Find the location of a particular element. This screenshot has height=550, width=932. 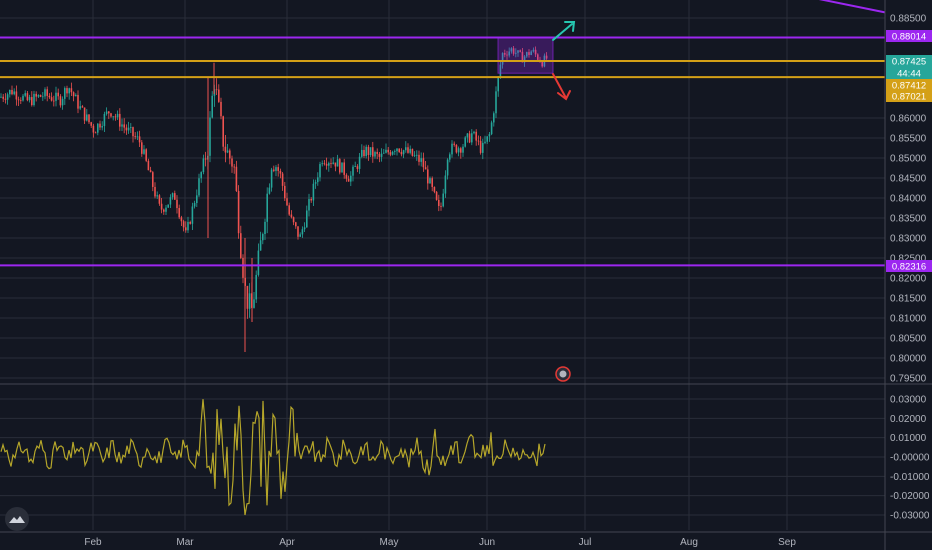

price-tag: 0.87021 is located at coordinates (909, 96).